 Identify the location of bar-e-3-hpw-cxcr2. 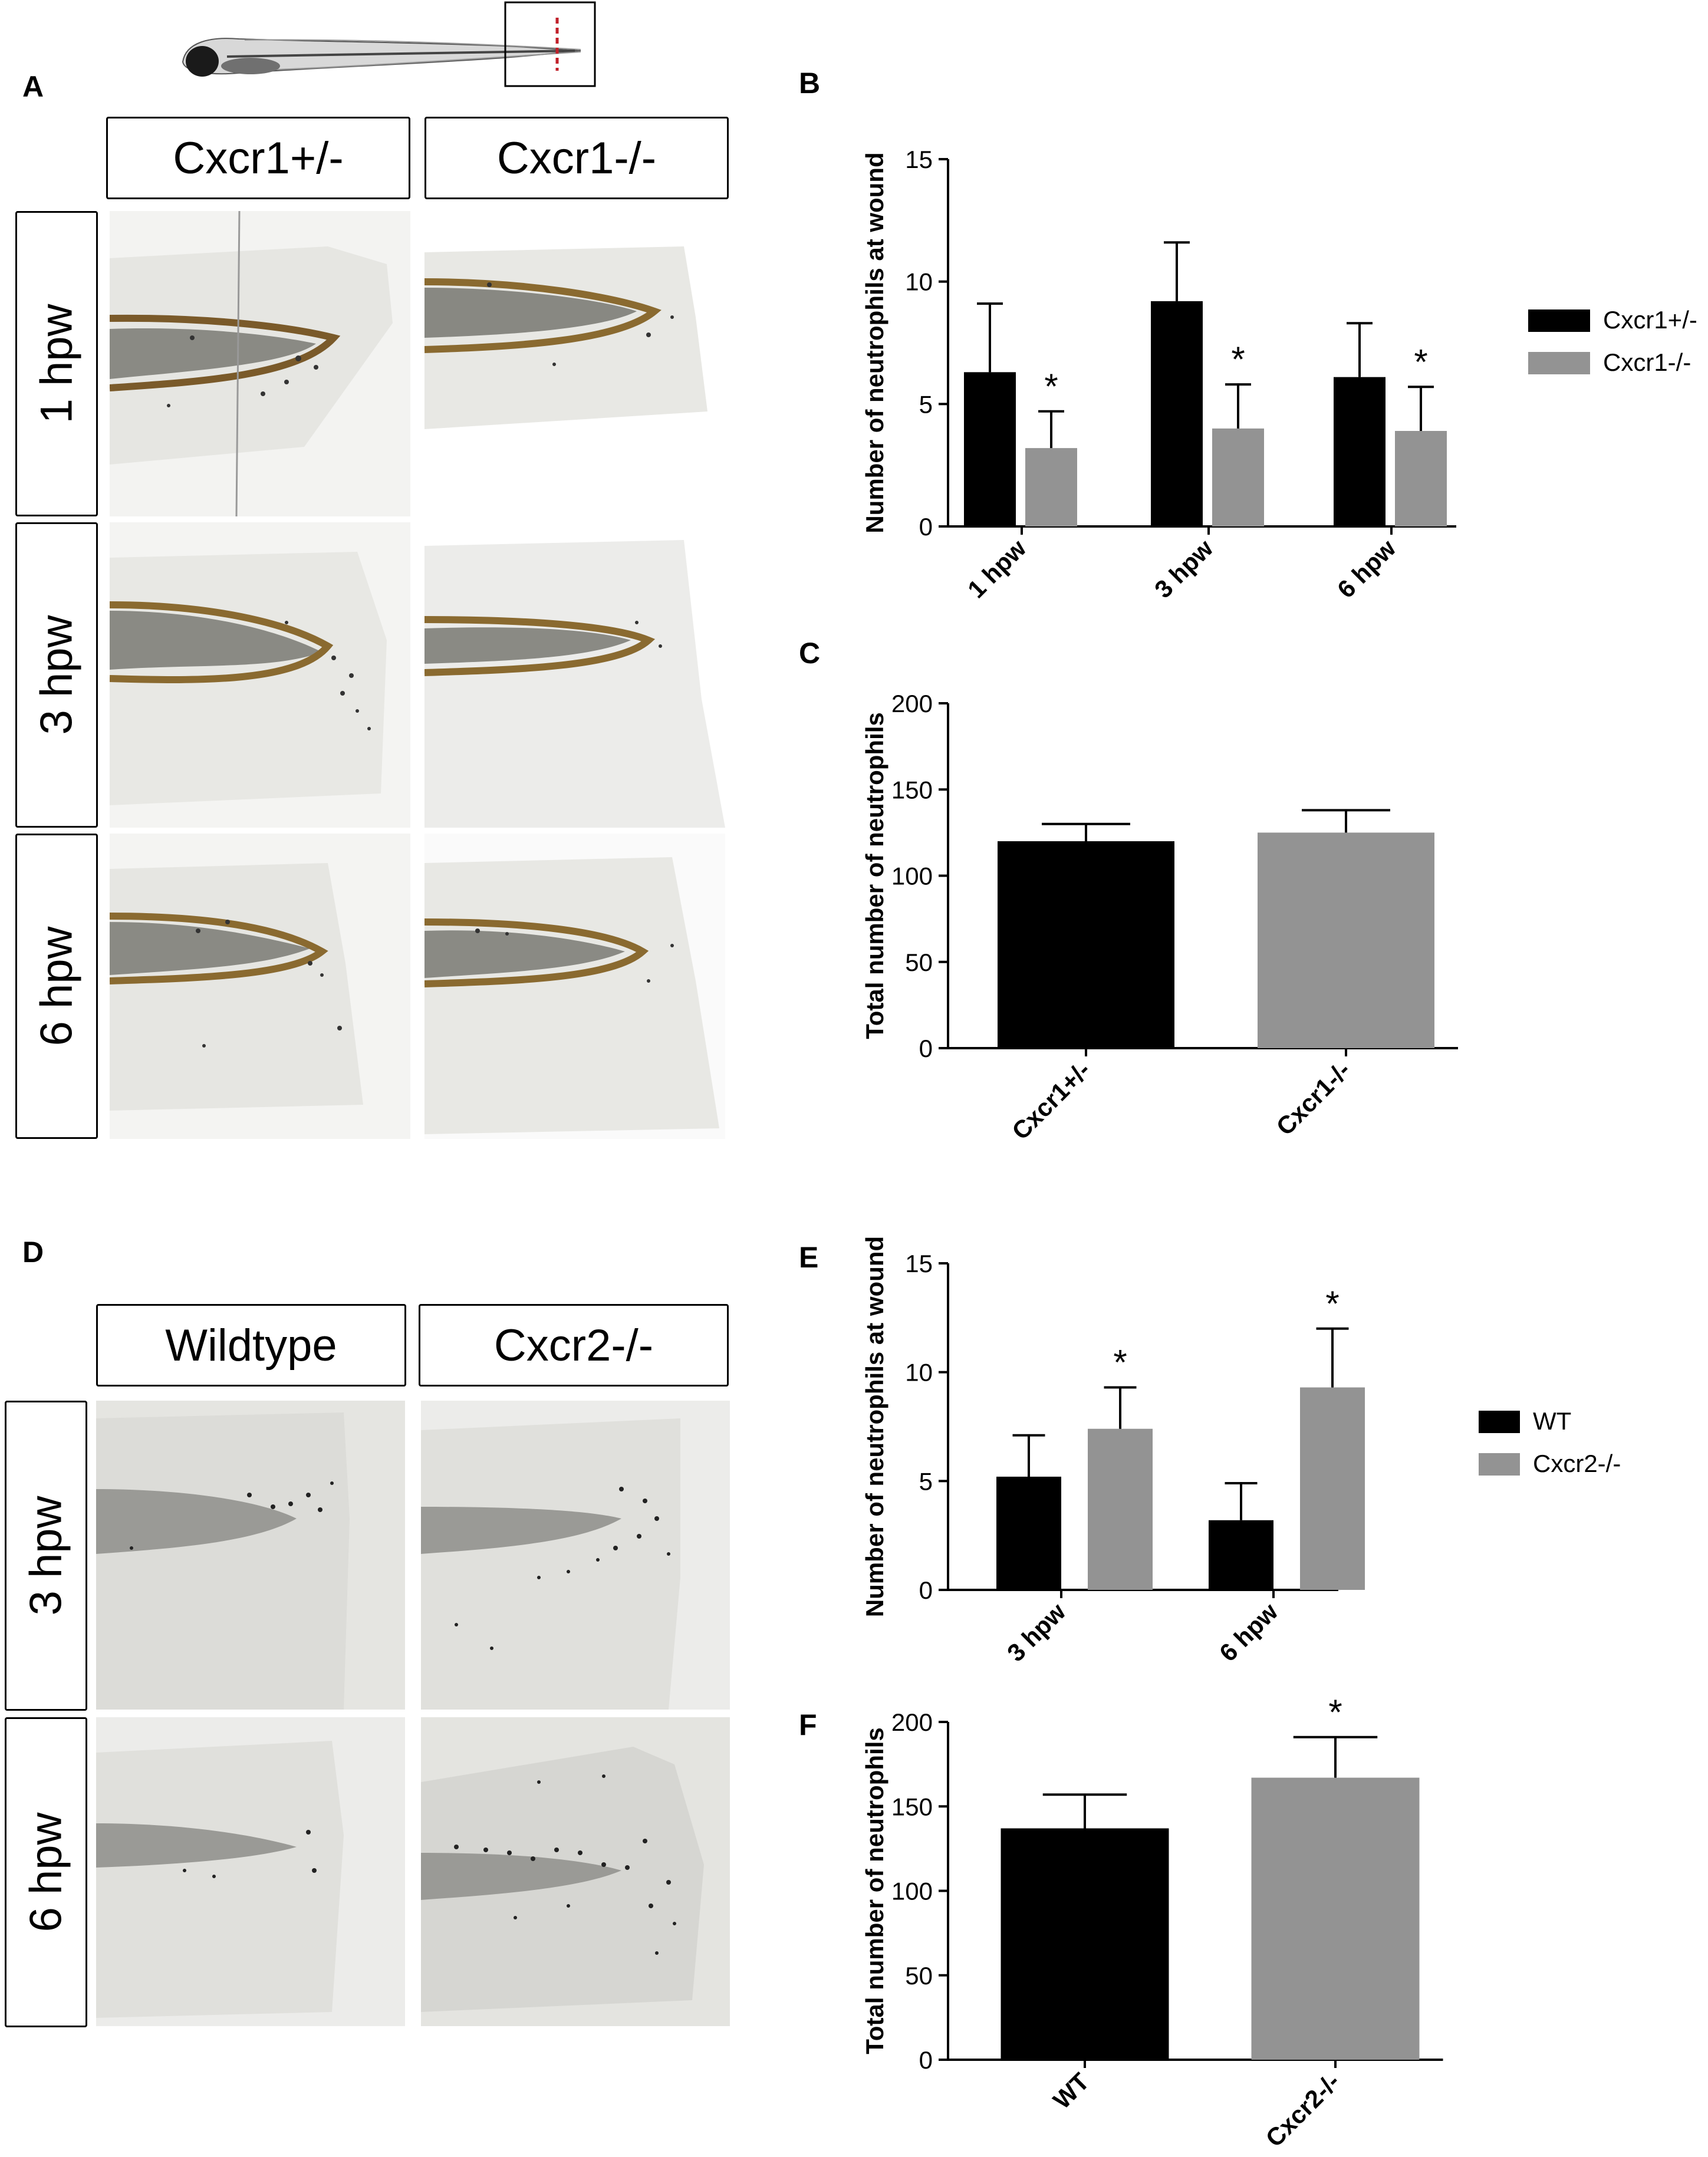
(1120, 1509).